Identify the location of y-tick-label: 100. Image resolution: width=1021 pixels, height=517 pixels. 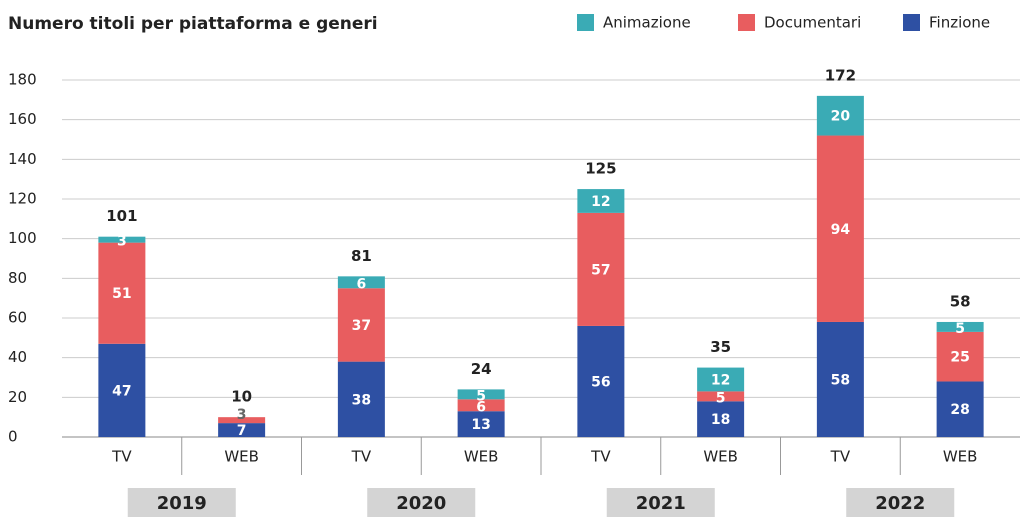
(22, 238).